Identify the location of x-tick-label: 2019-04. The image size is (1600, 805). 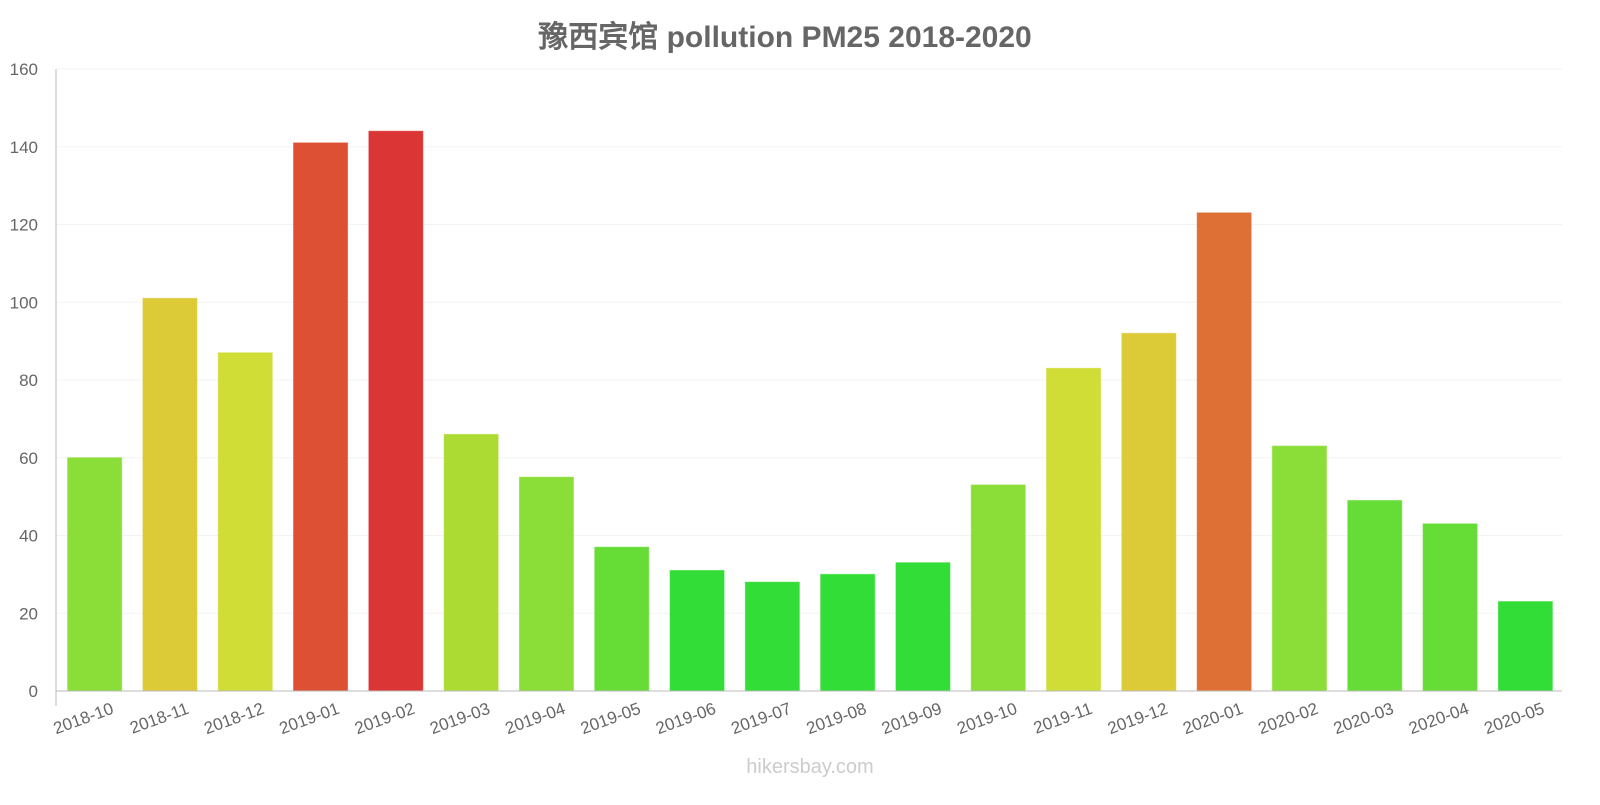
(535, 718).